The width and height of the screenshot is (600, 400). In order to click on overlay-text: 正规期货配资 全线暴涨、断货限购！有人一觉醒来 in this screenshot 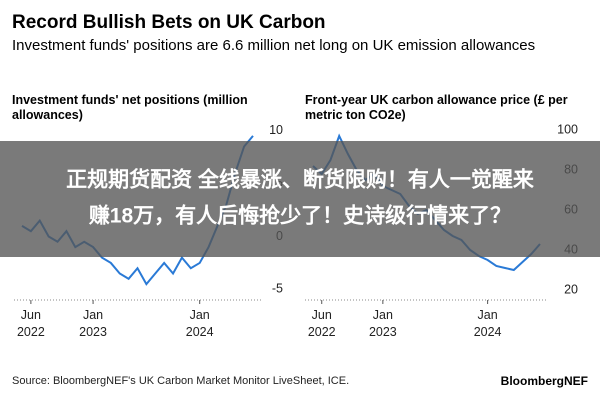, I will do `click(300, 180)`.